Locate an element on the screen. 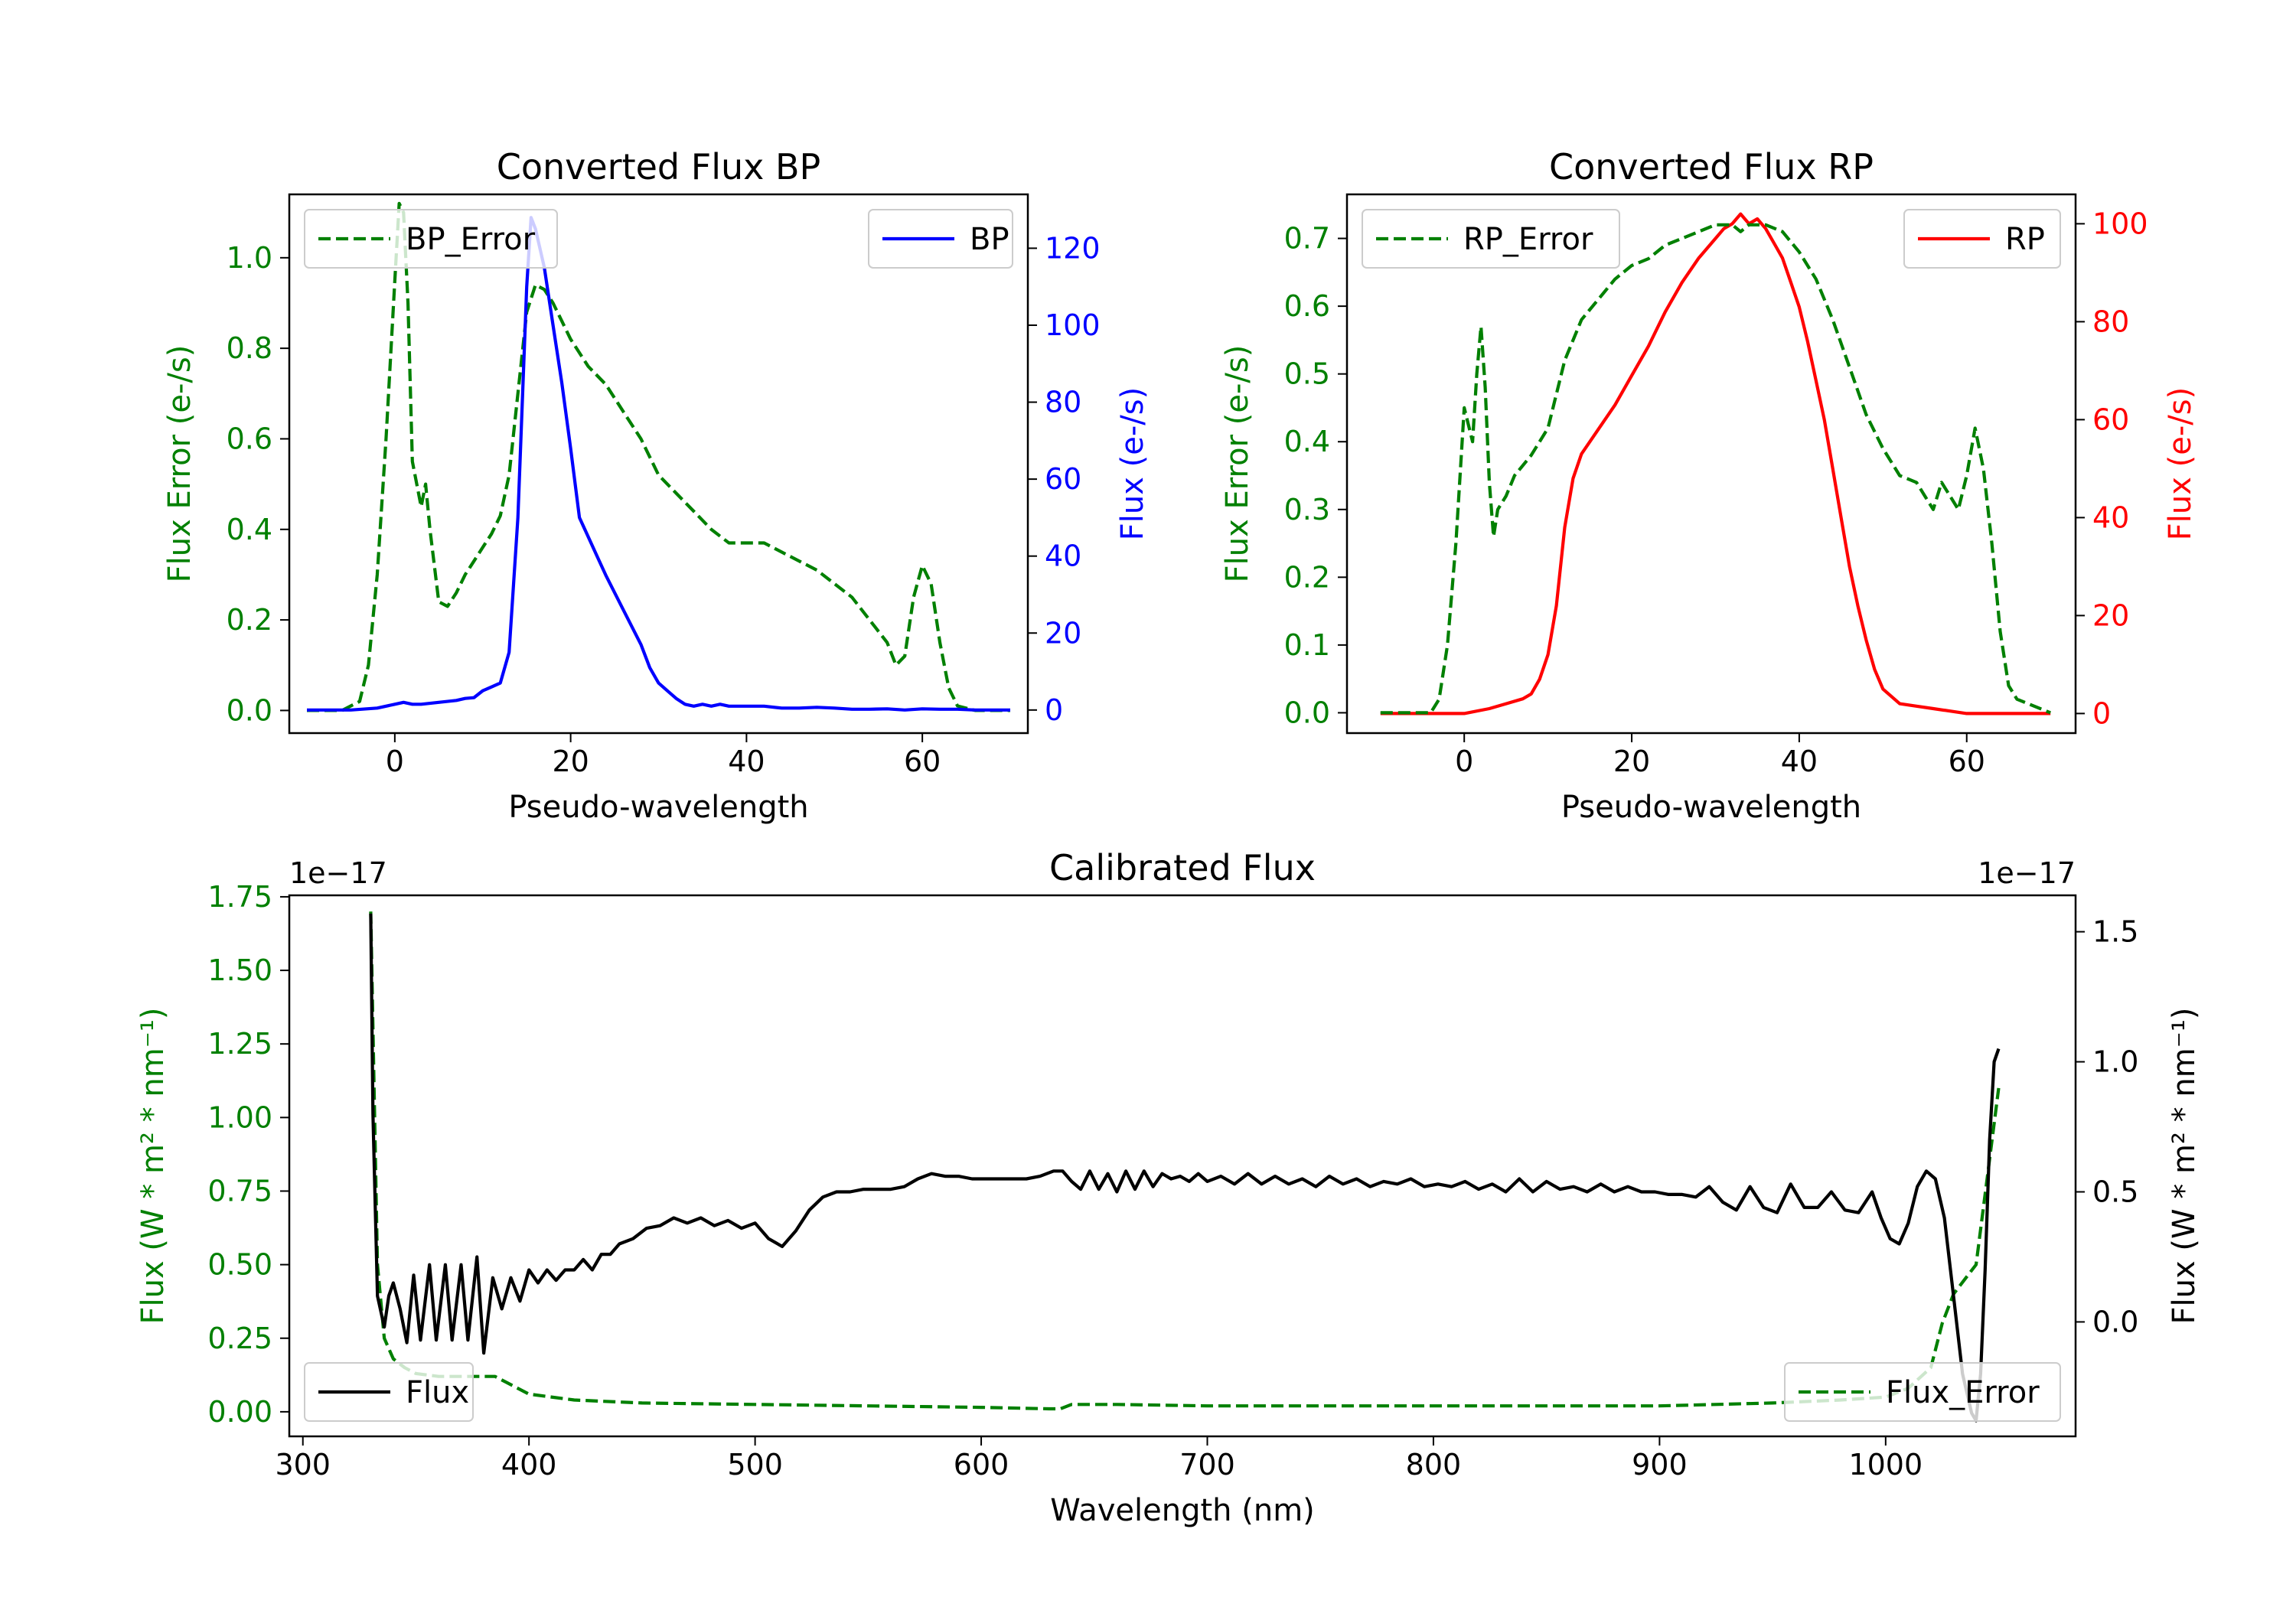 The width and height of the screenshot is (2296, 1607). rp-left-tick-label: 0.5 is located at coordinates (1307, 374).